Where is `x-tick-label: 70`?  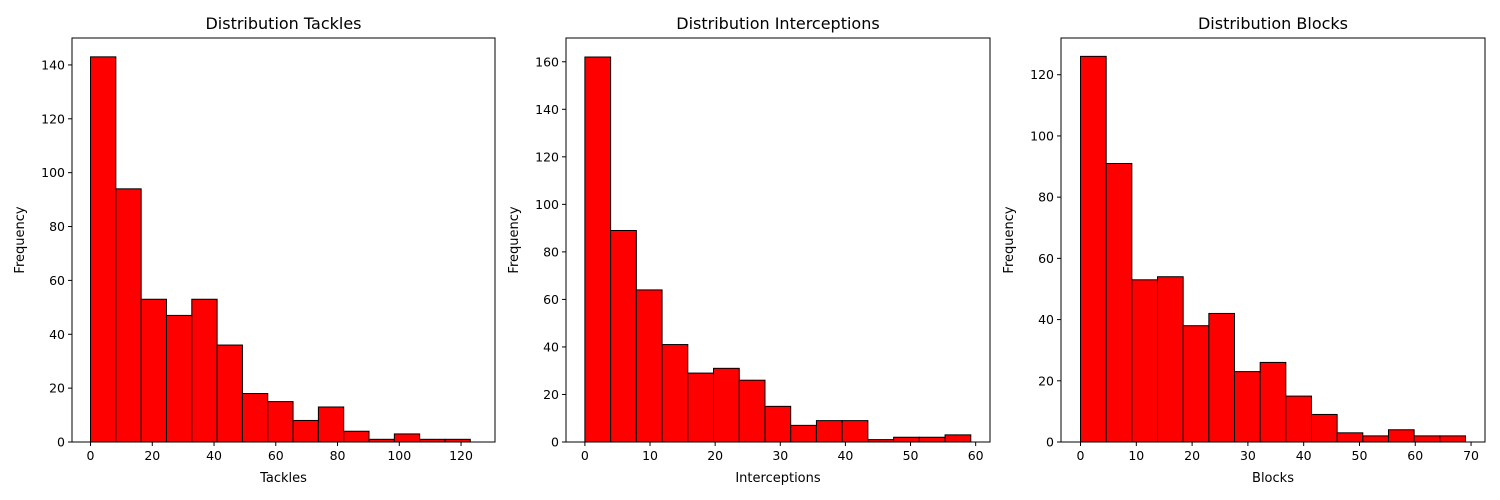
x-tick-label: 70 is located at coordinates (1471, 455).